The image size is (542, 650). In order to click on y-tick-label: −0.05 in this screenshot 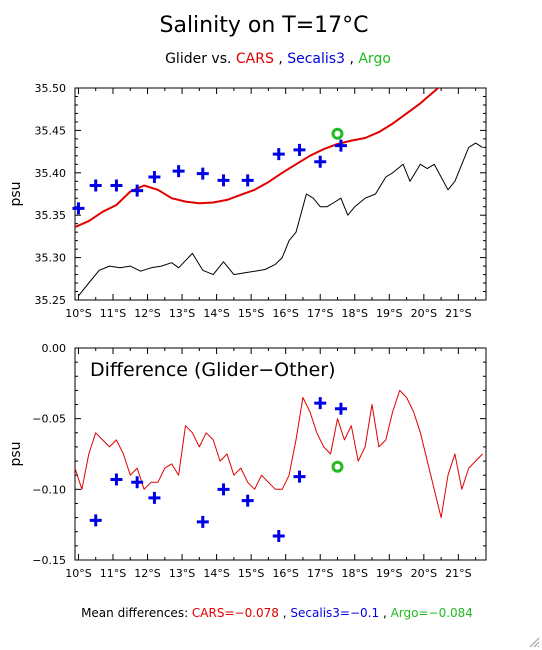, I will do `click(49, 419)`.